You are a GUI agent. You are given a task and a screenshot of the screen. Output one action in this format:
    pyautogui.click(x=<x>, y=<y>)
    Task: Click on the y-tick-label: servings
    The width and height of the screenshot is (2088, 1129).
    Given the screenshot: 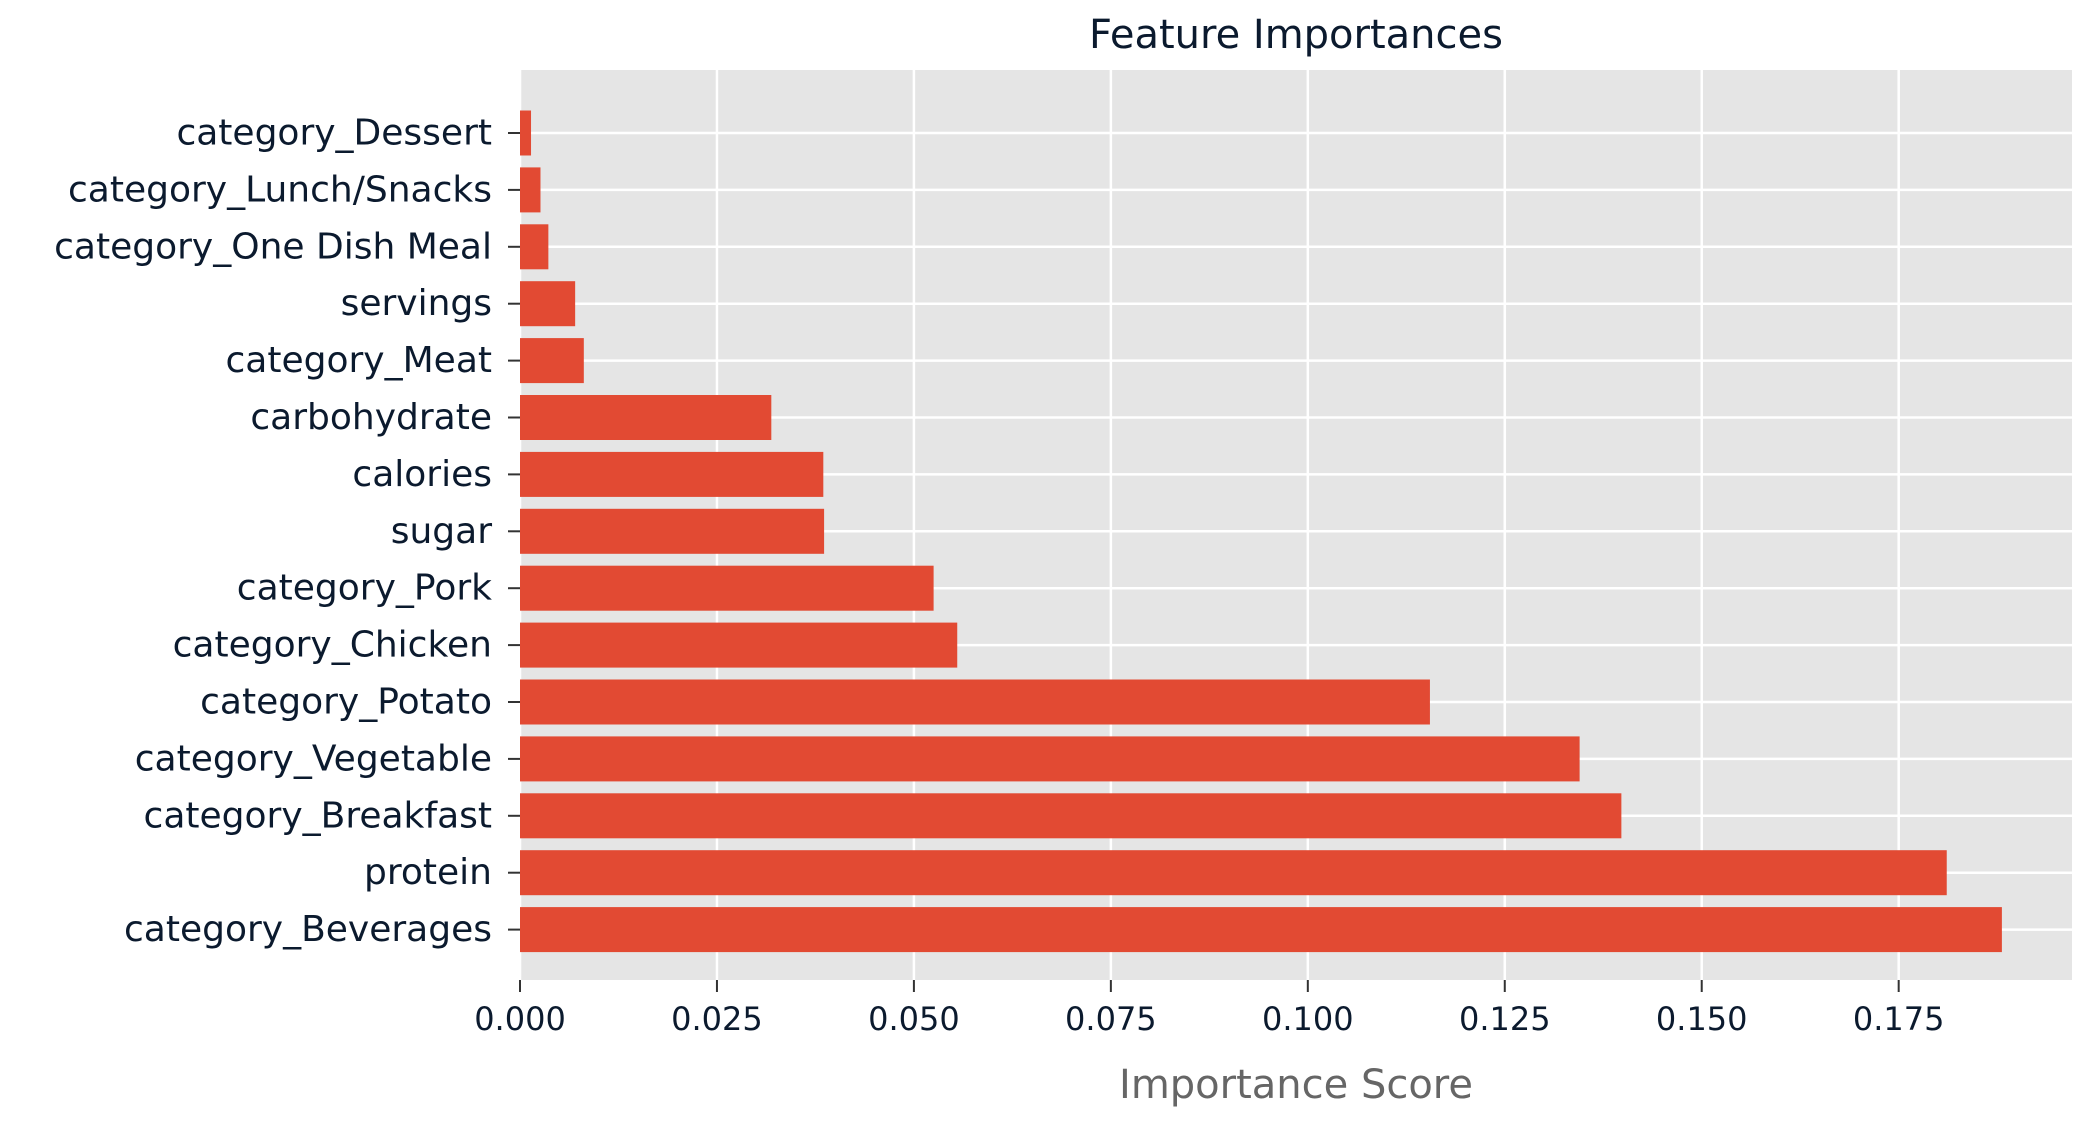 What is the action you would take?
    pyautogui.click(x=416, y=303)
    